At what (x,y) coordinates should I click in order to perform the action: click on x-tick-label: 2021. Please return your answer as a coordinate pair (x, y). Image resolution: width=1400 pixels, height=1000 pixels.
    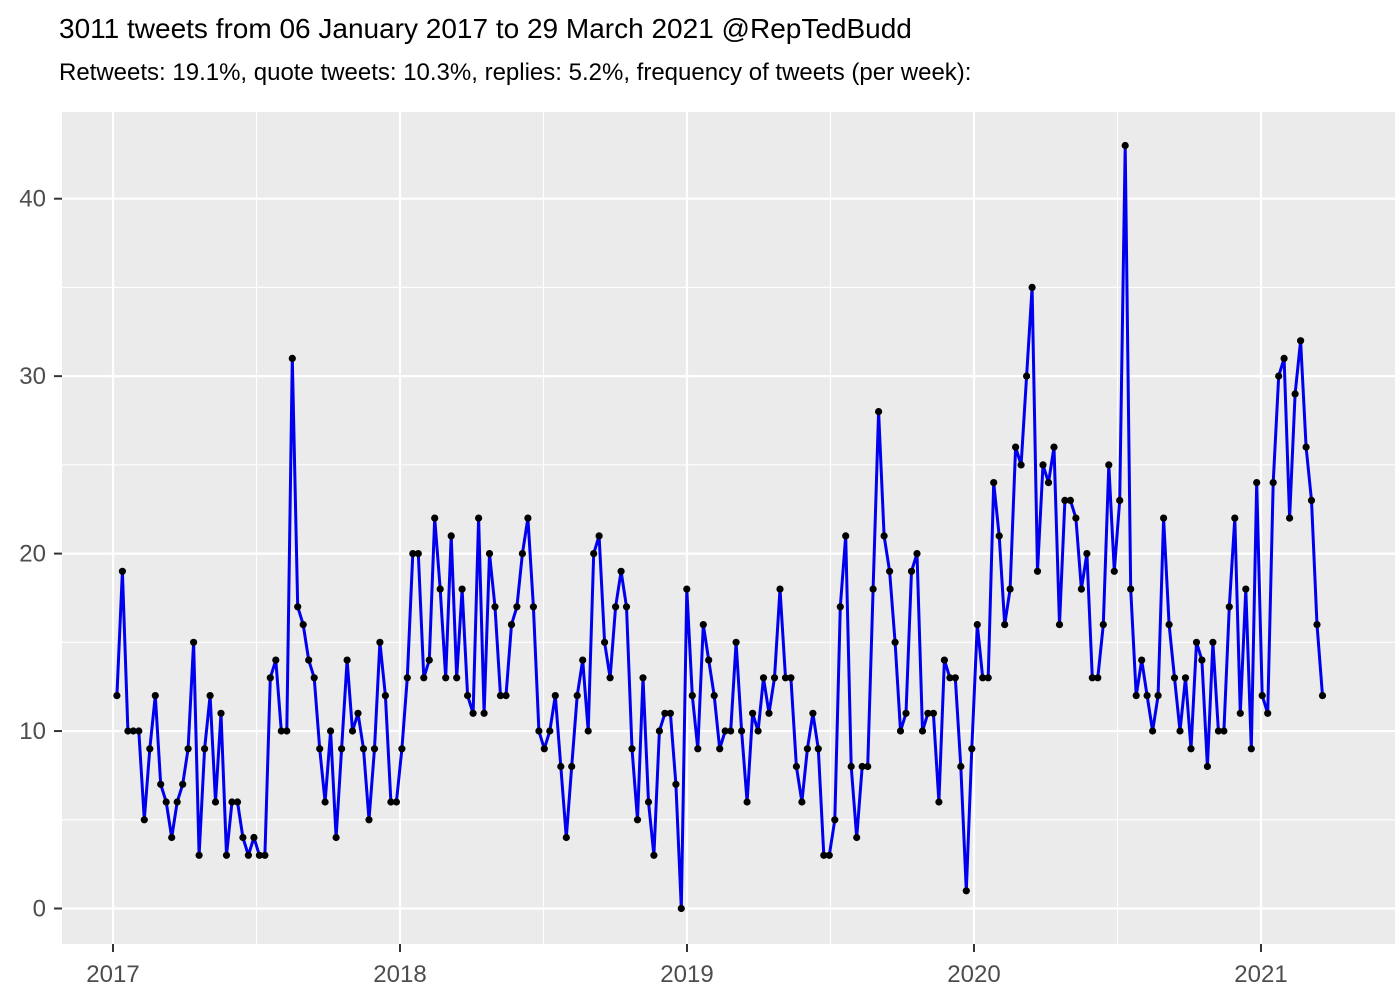
    Looking at the image, I should click on (1260, 974).